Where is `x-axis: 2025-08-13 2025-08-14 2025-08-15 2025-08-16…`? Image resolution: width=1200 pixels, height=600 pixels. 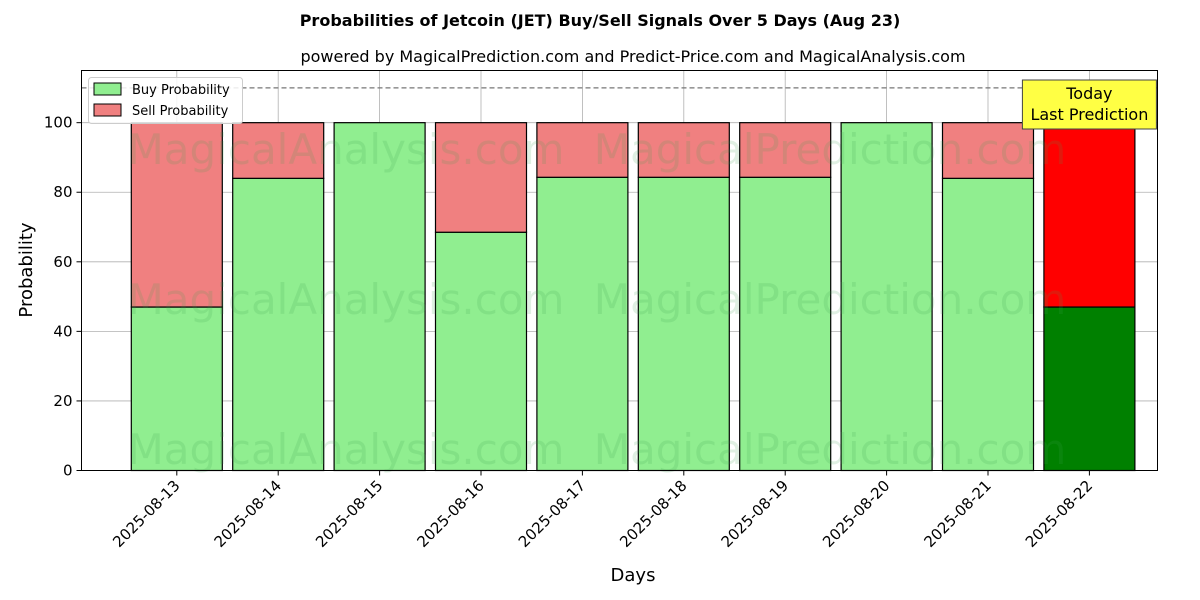
x-axis: 2025-08-13 2025-08-14 2025-08-15 2025-08-16… is located at coordinates (602, 510).